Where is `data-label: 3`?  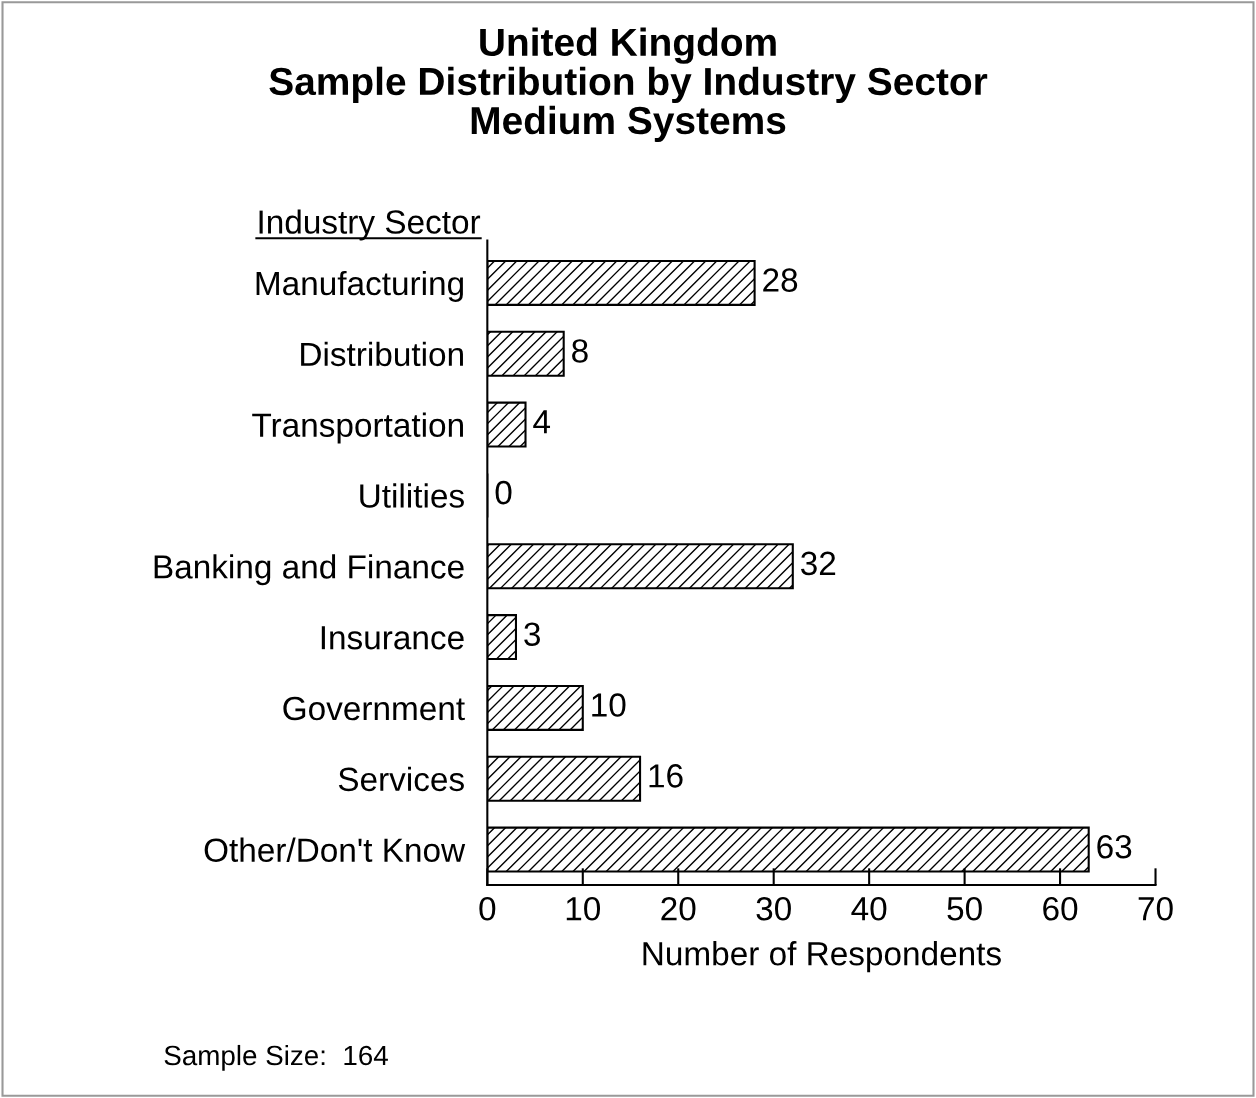
data-label: 3 is located at coordinates (532, 634).